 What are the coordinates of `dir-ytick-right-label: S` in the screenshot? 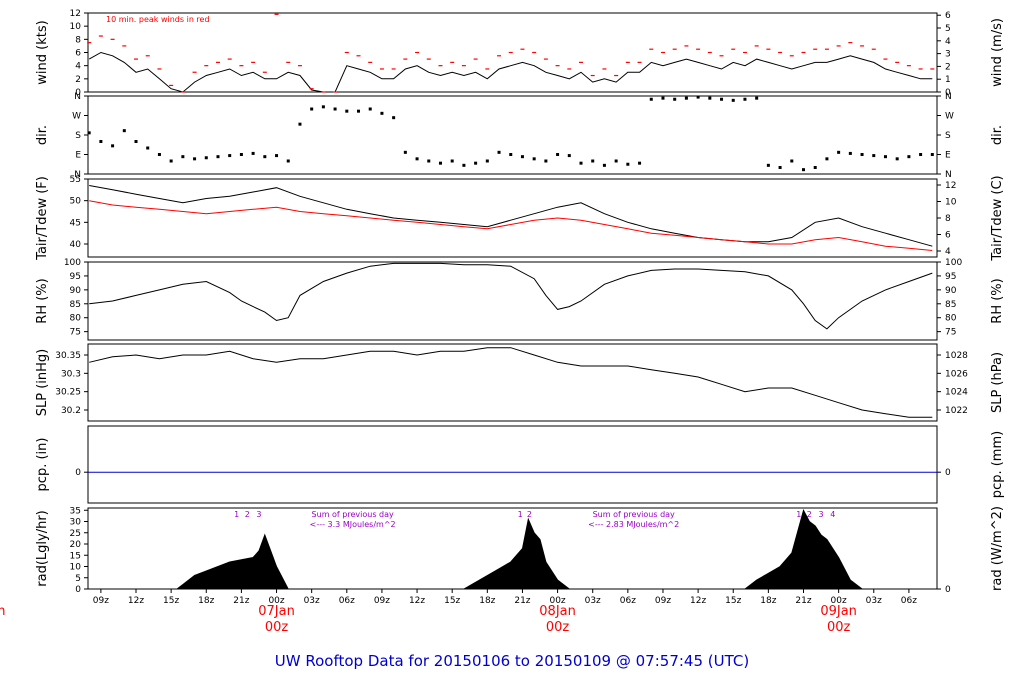 It's located at (948, 136).